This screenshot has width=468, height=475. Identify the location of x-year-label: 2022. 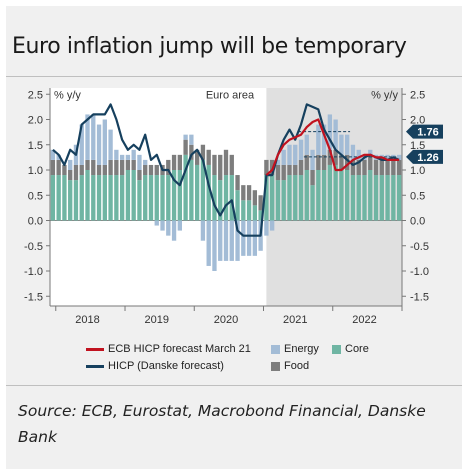
(364, 320).